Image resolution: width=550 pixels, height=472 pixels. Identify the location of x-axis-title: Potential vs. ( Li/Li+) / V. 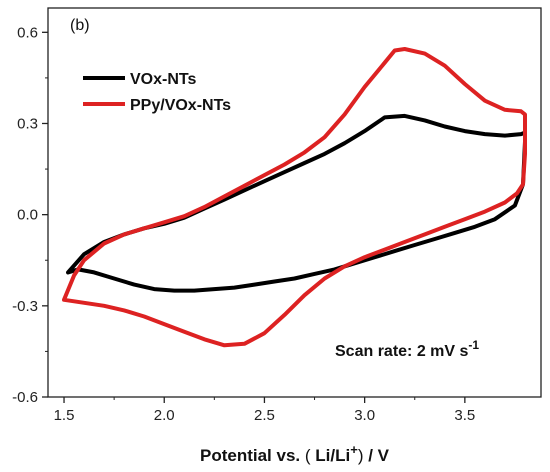
(295, 453).